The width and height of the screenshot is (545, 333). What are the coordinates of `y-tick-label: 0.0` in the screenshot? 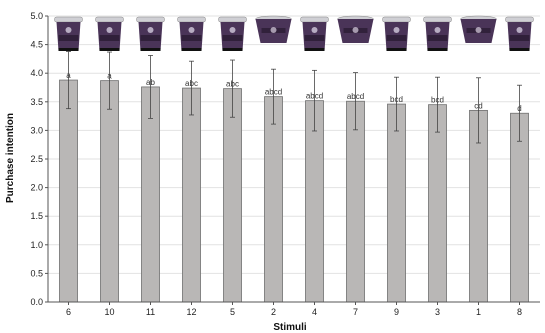 It's located at (36, 302).